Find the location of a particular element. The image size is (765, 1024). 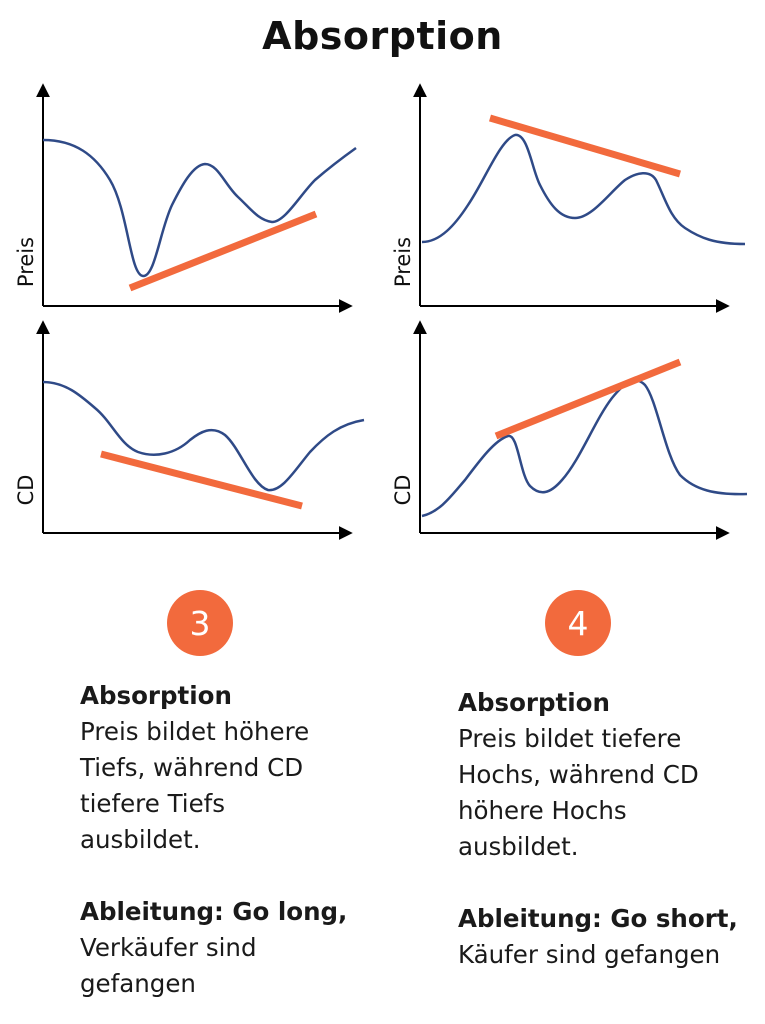

case-4-badge: 4 is located at coordinates (578, 623).